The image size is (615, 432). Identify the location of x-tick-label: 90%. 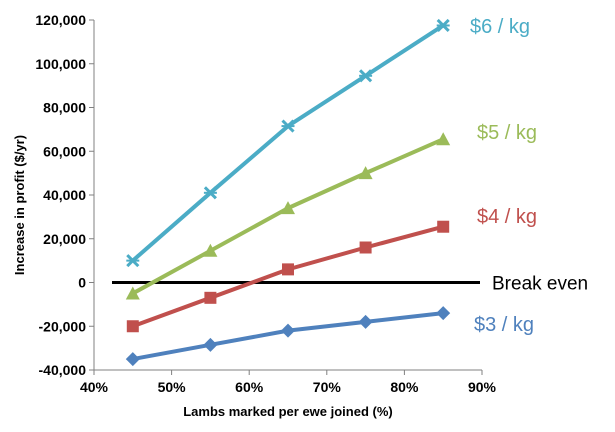
(482, 387).